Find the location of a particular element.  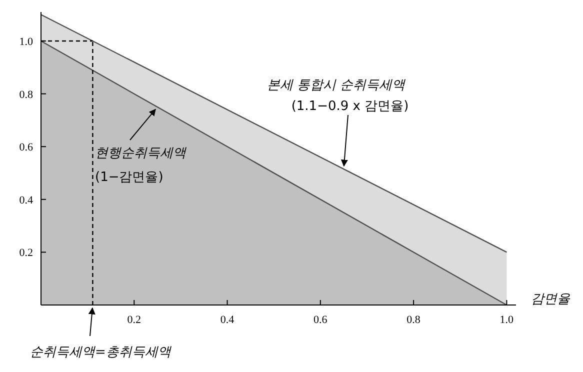

annotation: 현행순취득세액 is located at coordinates (141, 153).